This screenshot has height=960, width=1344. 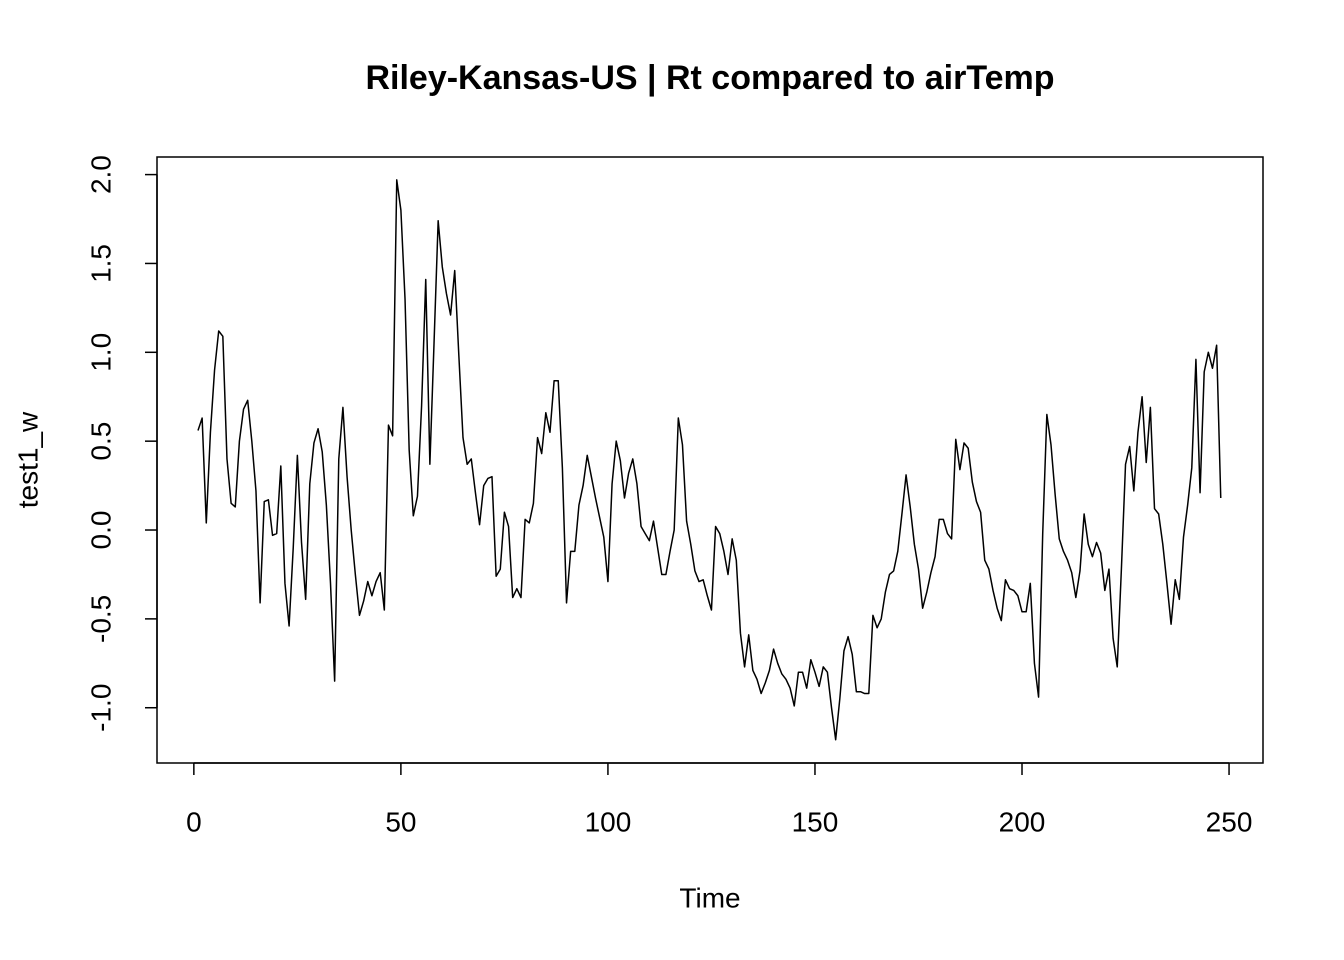 What do you see at coordinates (100, 619) in the screenshot?
I see `y-tick-label: -0.5` at bounding box center [100, 619].